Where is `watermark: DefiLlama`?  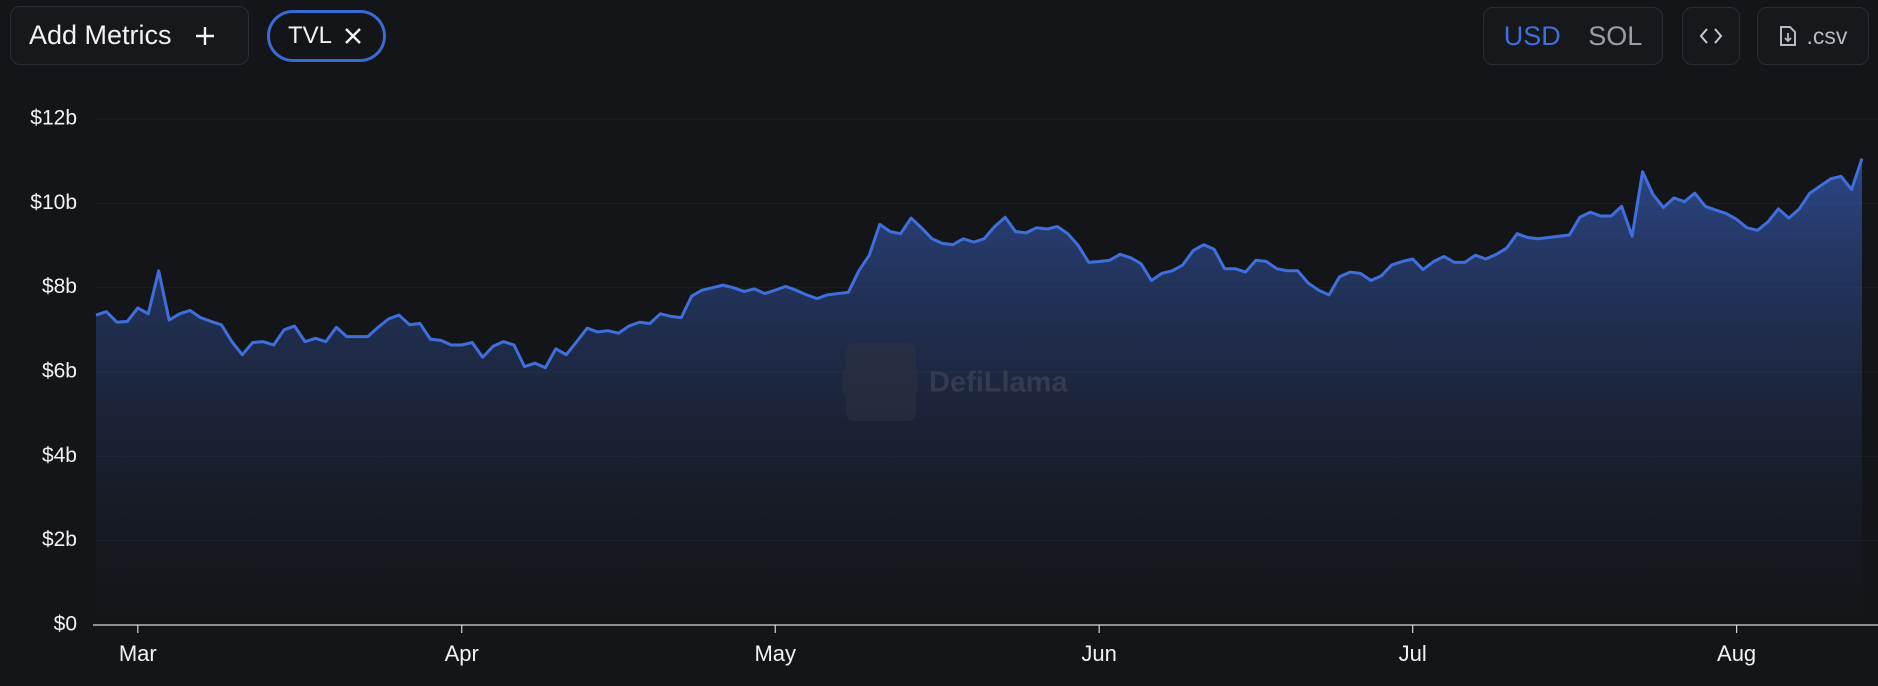
watermark: DefiLlama is located at coordinates (955, 382).